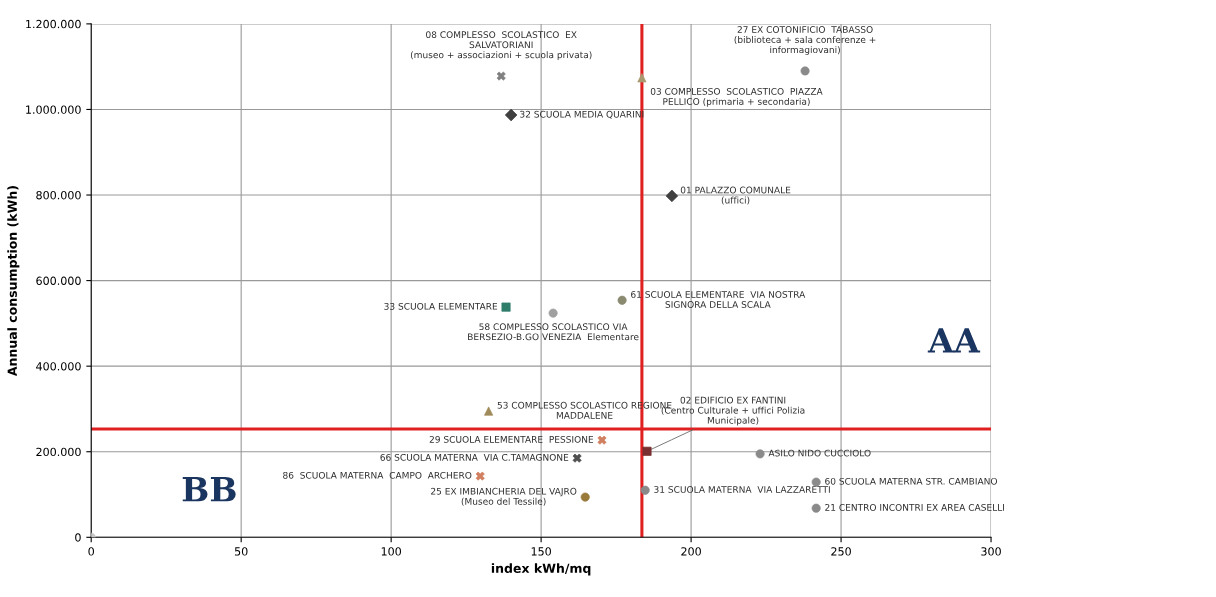 The width and height of the screenshot is (1216, 597). Describe the element at coordinates (914, 507) in the screenshot. I see `series-label: 21 CENTRO INCONTRI EX AREA CASELLI` at that location.